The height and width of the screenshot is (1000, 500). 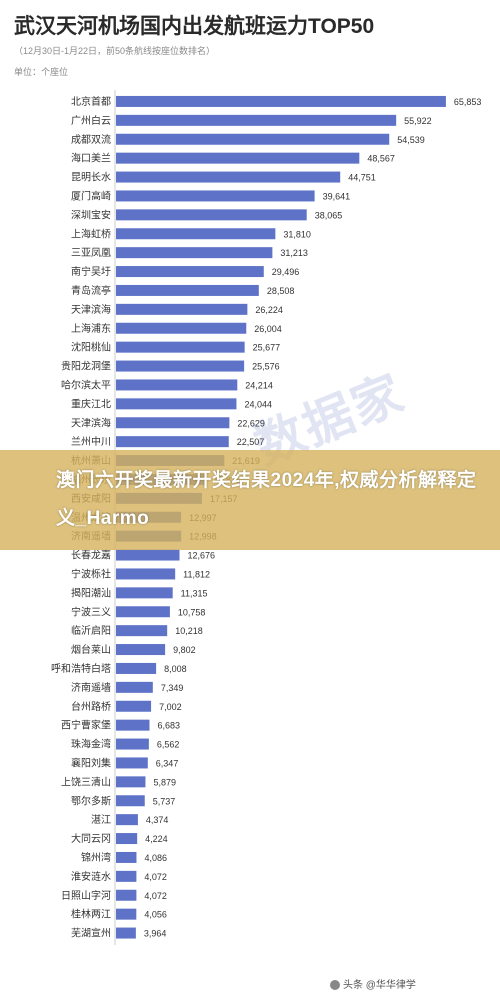 What do you see at coordinates (168, 745) in the screenshot?
I see `value-label: 6,562` at bounding box center [168, 745].